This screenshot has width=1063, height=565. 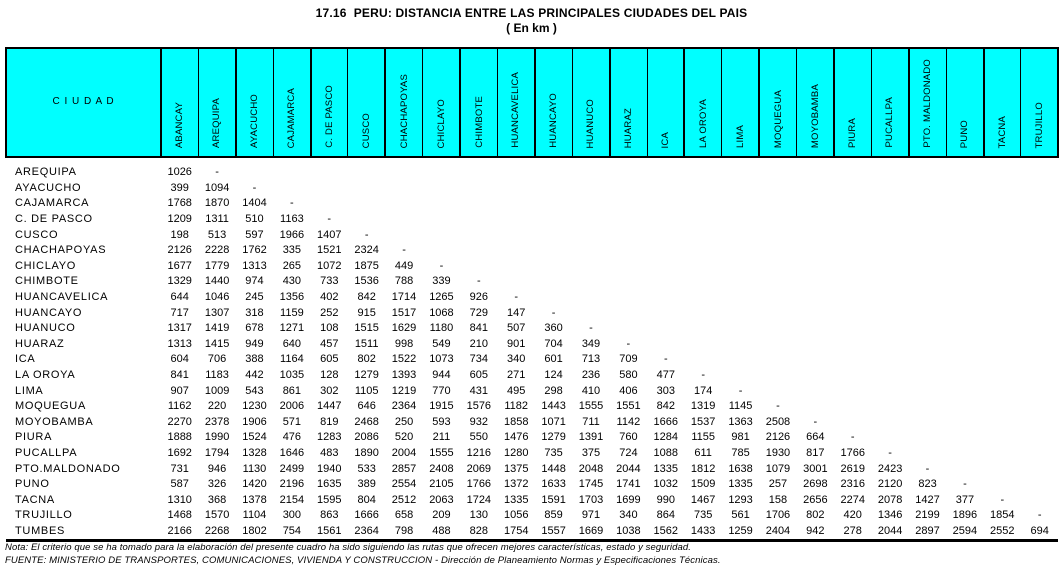 What do you see at coordinates (628, 375) in the screenshot?
I see `distance-cell: 580` at bounding box center [628, 375].